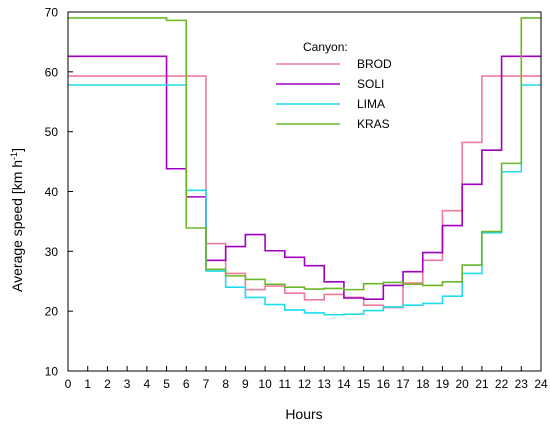  I want to click on x-tick-label: 19, so click(443, 384).